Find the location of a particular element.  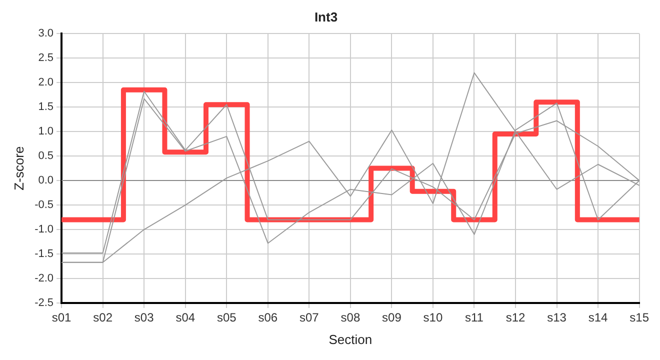

chart-title: Int3 is located at coordinates (326, 16).